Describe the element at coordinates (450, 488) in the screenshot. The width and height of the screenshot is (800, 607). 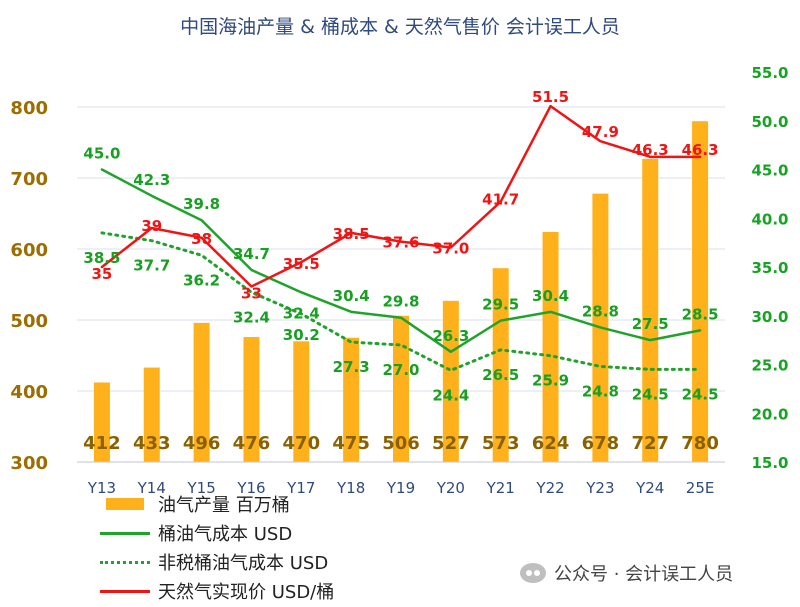
I see `x-tick-label: Y20` at that location.